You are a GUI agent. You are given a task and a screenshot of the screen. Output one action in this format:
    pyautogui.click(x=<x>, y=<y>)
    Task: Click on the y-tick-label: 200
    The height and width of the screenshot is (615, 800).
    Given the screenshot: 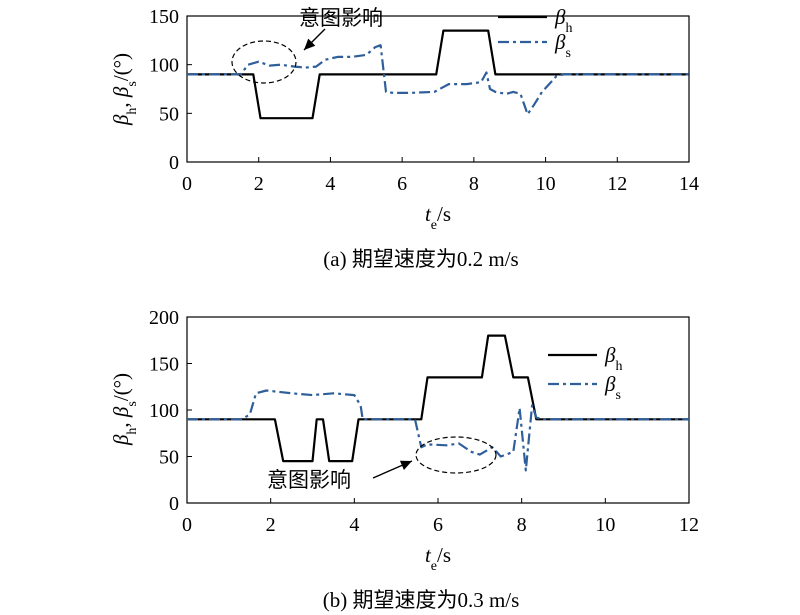 What is the action you would take?
    pyautogui.click(x=164, y=318)
    